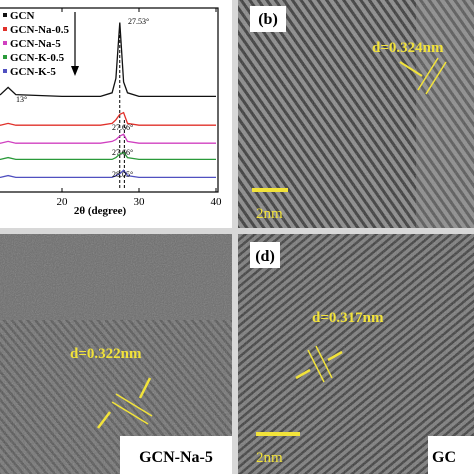 Image resolution: width=474 pixels, height=474 pixels. Describe the element at coordinates (21, 99) in the screenshot. I see `peak-annotation: 13°` at that location.